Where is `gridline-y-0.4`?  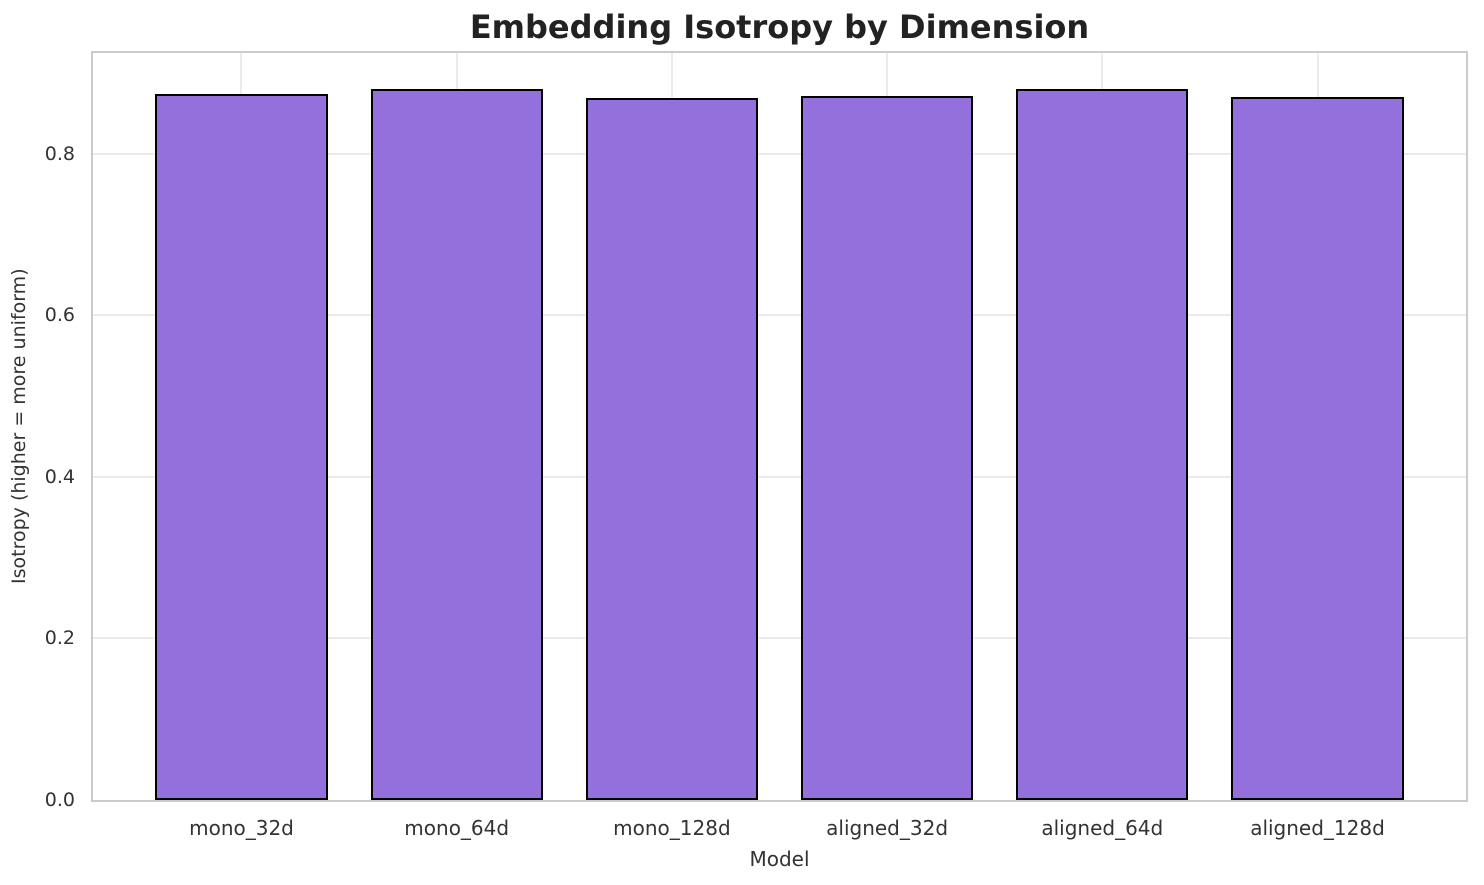 gridline-y-0.4 is located at coordinates (779, 476).